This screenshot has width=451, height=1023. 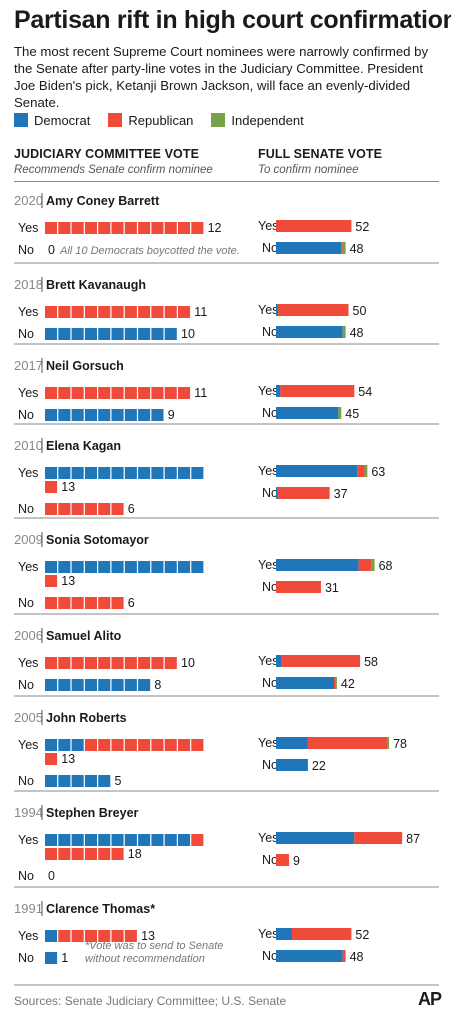 What do you see at coordinates (309, 956) in the screenshot?
I see `nomination-1991-senate-no-d-bar` at bounding box center [309, 956].